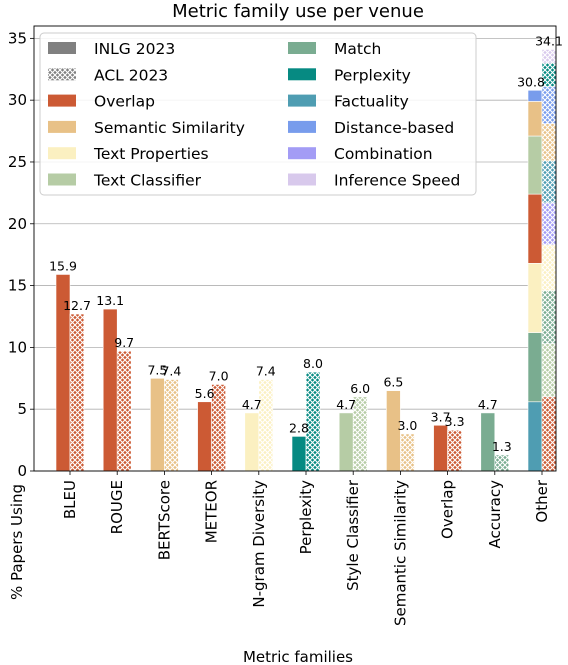 Image resolution: width=568 pixels, height=665 pixels. Describe the element at coordinates (22, 471) in the screenshot. I see `y-tick-label: 0` at that location.